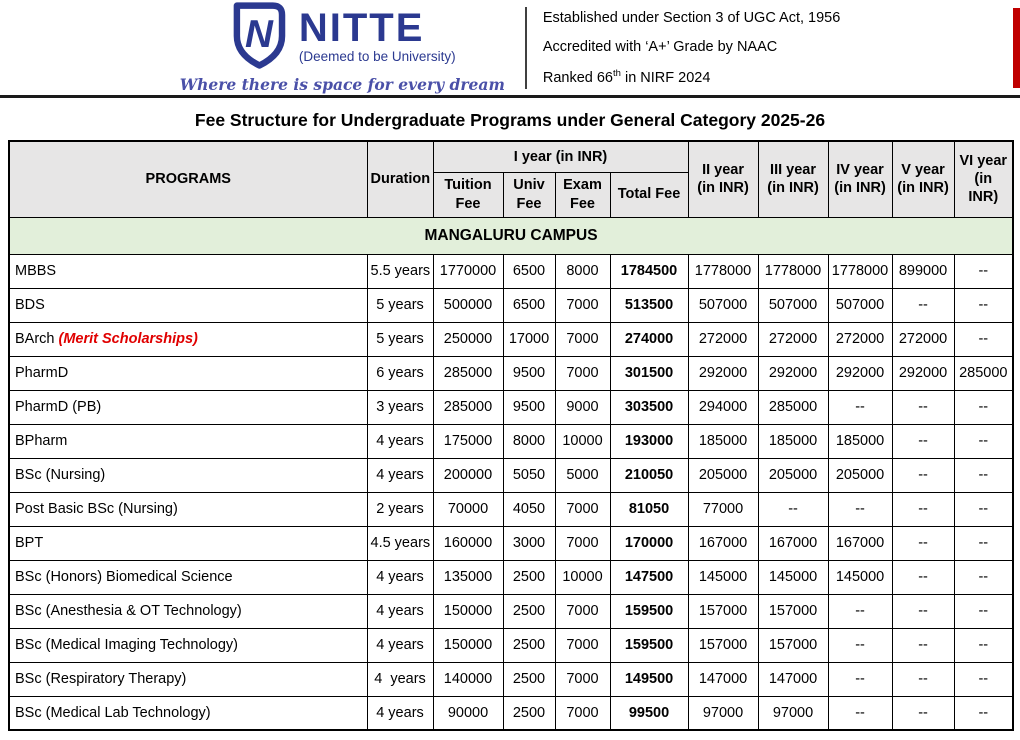 Image resolution: width=1020 pixels, height=740 pixels. Describe the element at coordinates (468, 713) in the screenshot. I see `tuition-fee-cell: 90000` at that location.